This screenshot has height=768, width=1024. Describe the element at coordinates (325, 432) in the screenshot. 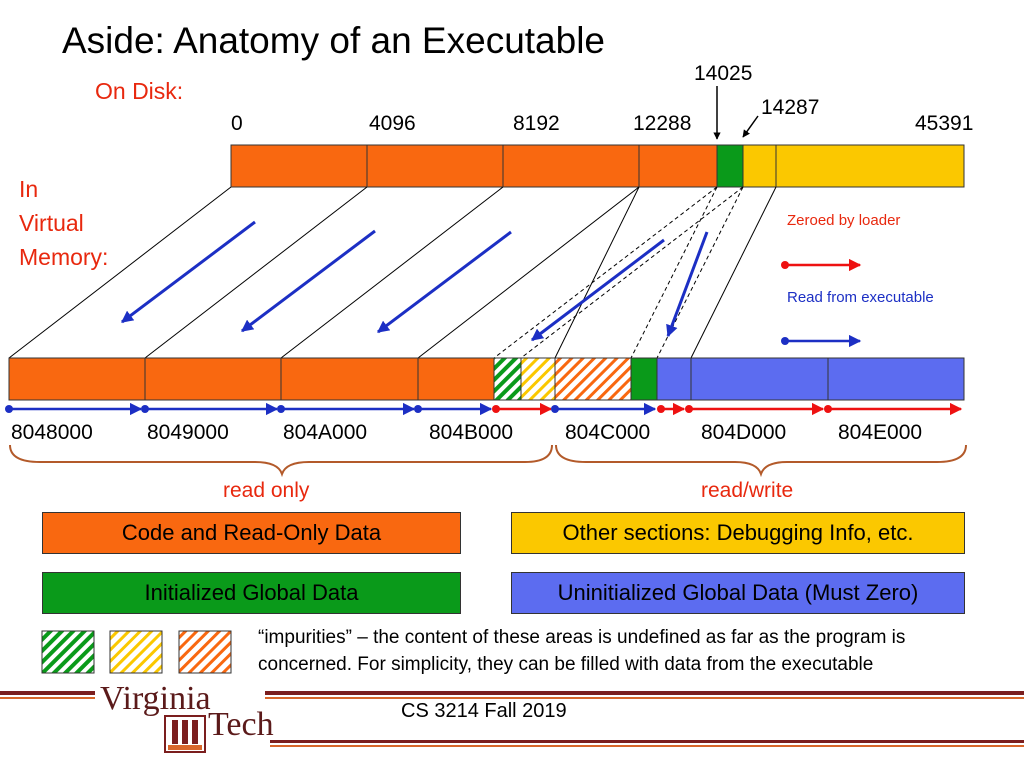

I see `va-804a000: 804A000` at that location.